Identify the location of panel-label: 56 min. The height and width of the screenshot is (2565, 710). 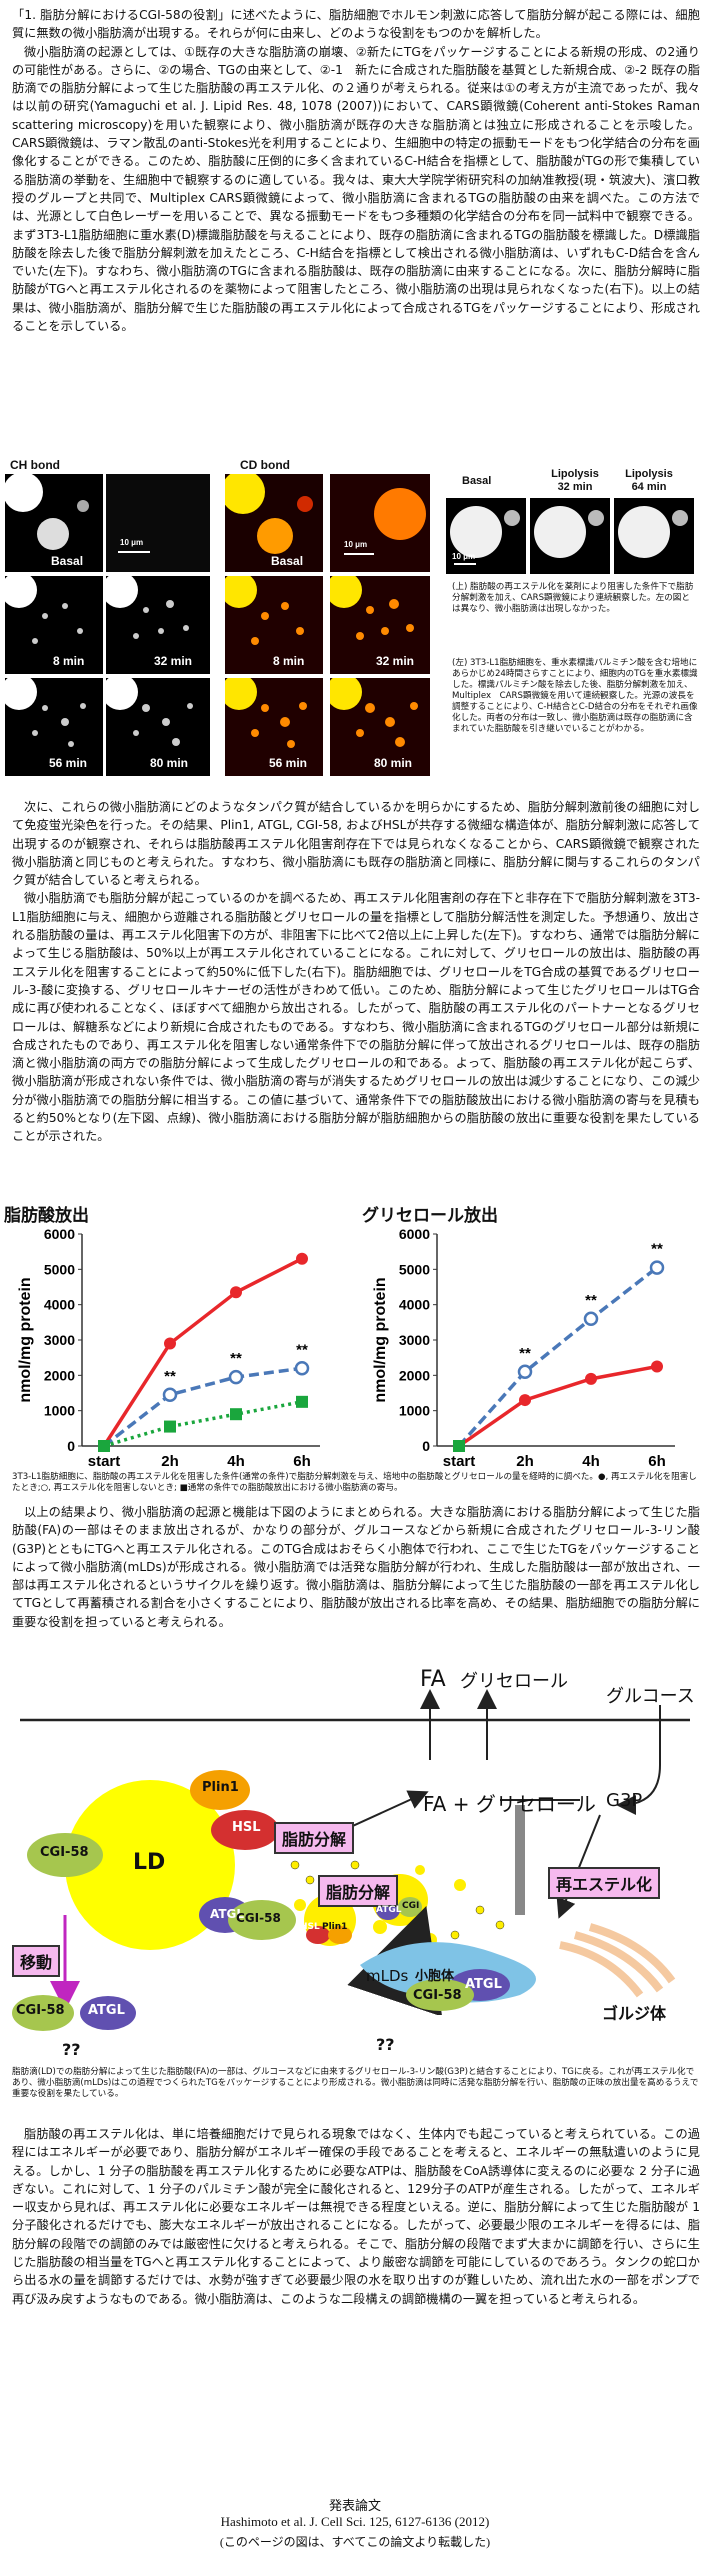
(68, 763).